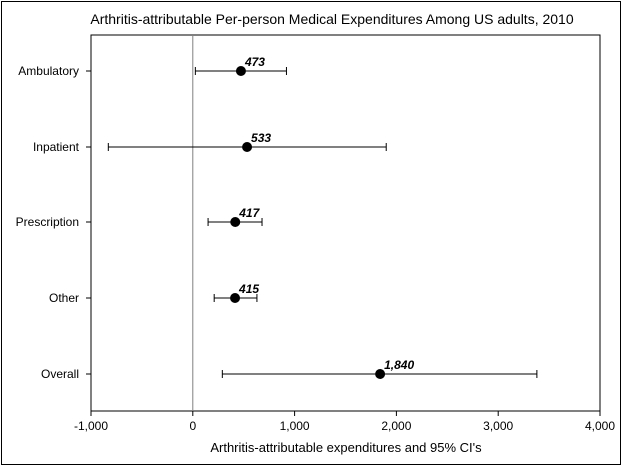 This screenshot has height=468, width=624. Describe the element at coordinates (91, 426) in the screenshot. I see `x-tick-label: -1,000` at that location.